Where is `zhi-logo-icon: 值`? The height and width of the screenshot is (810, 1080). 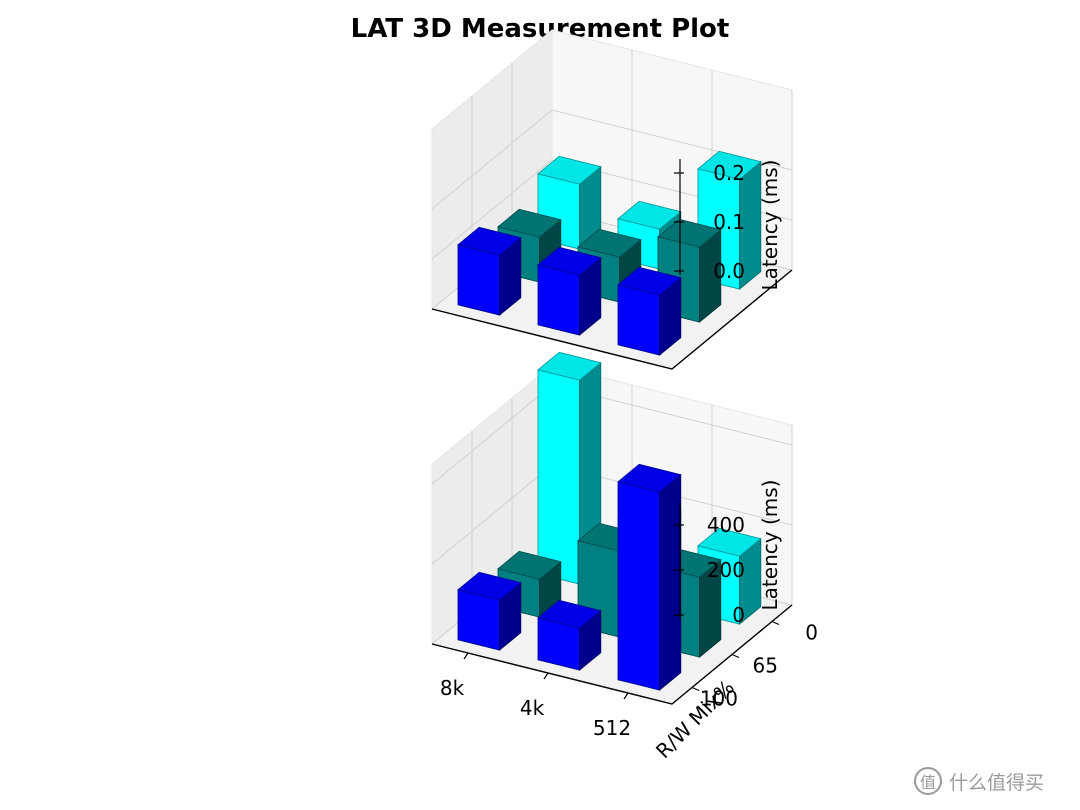 zhi-logo-icon: 值 is located at coordinates (928, 781).